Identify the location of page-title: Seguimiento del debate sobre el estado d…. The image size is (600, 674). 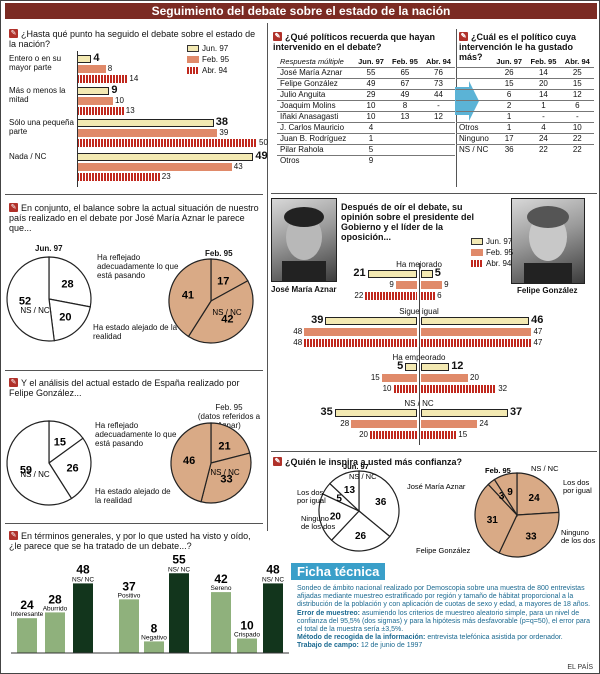
(301, 11).